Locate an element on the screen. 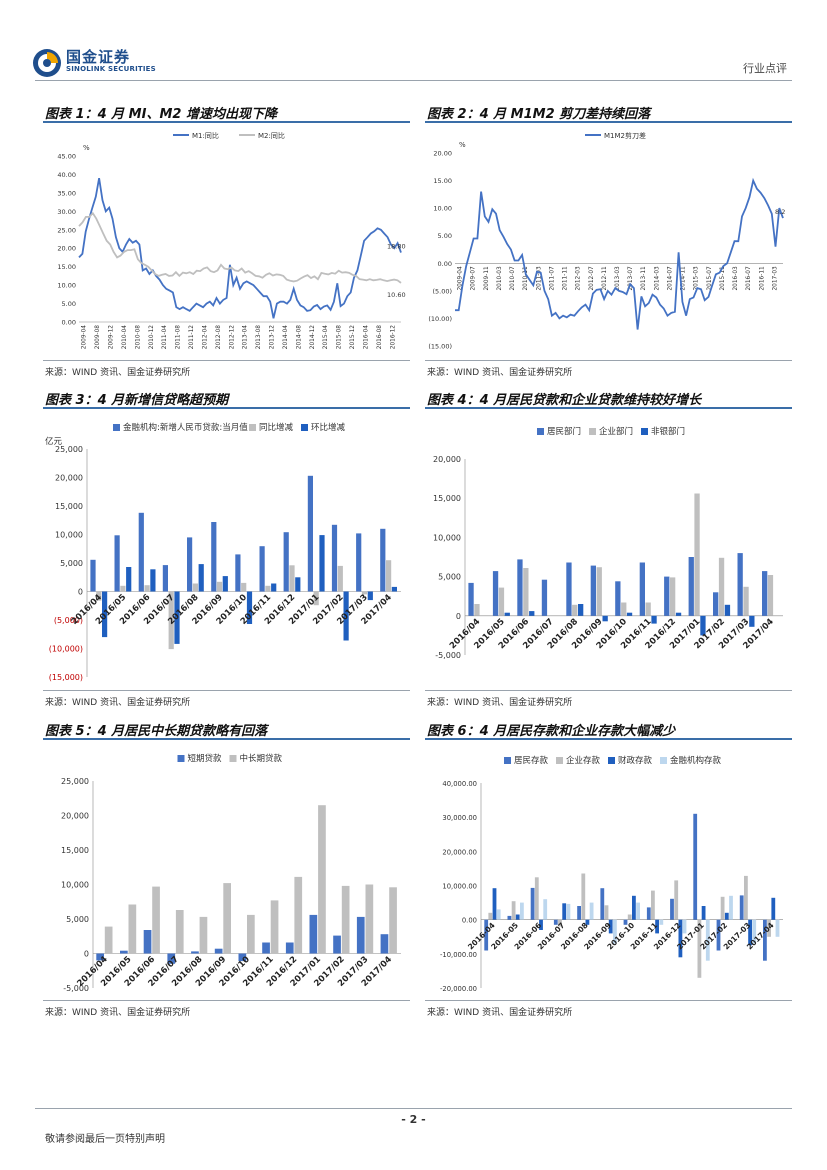 This screenshot has width=827, height=1170. series-line is located at coordinates (240, 247).